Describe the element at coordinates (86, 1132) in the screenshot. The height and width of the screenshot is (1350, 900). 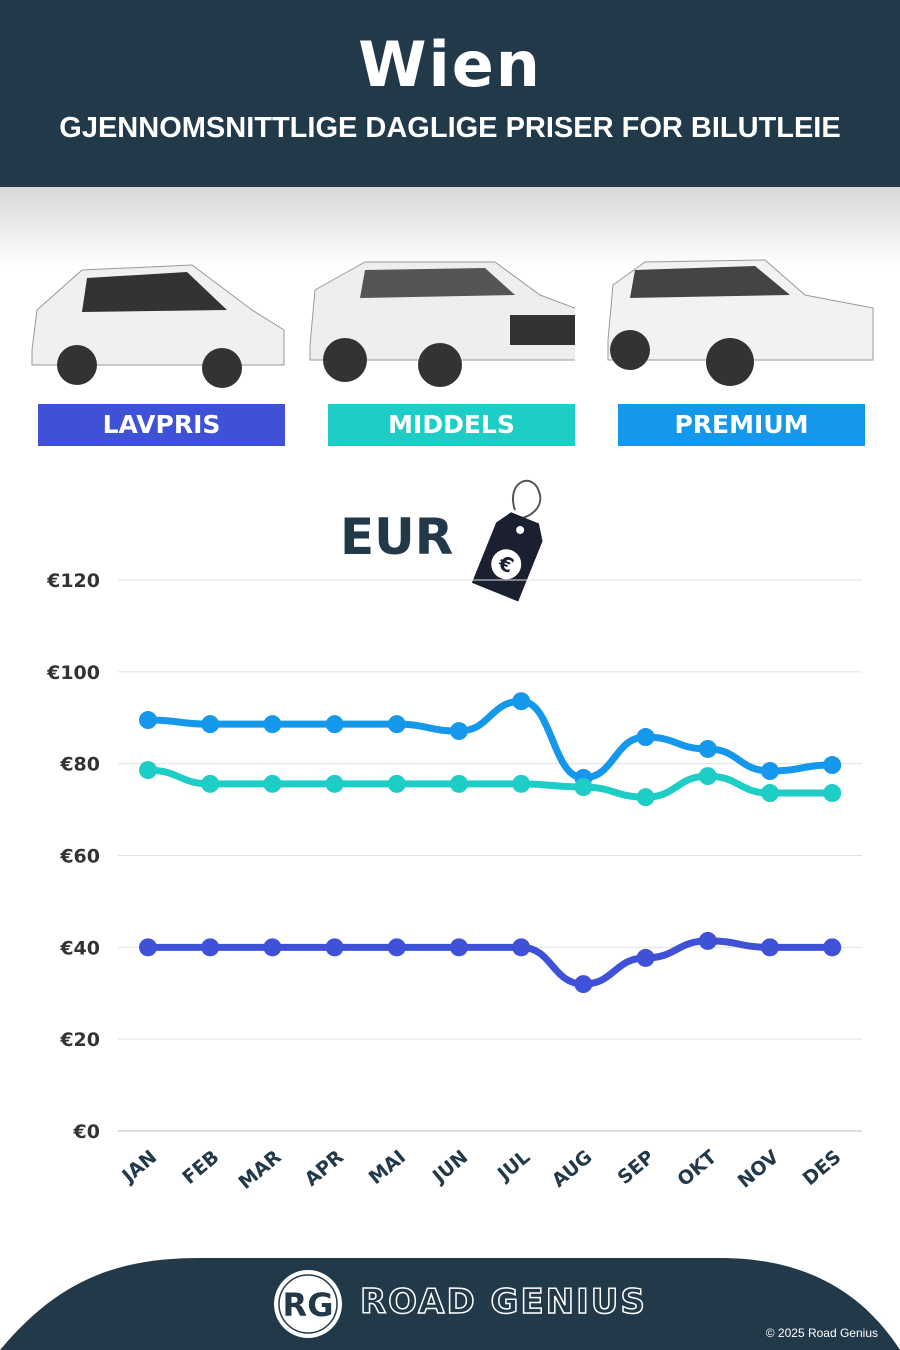
I see `y-tick-label: €0` at that location.